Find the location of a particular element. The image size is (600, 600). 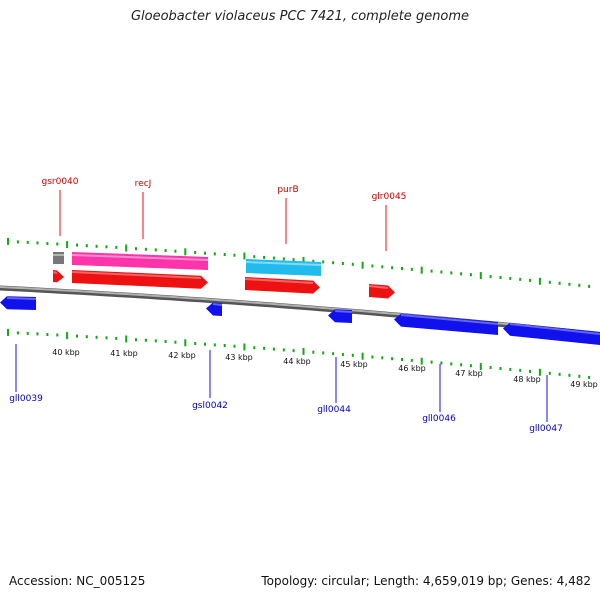

kbp-tick-label: 45 kbp is located at coordinates (354, 364).